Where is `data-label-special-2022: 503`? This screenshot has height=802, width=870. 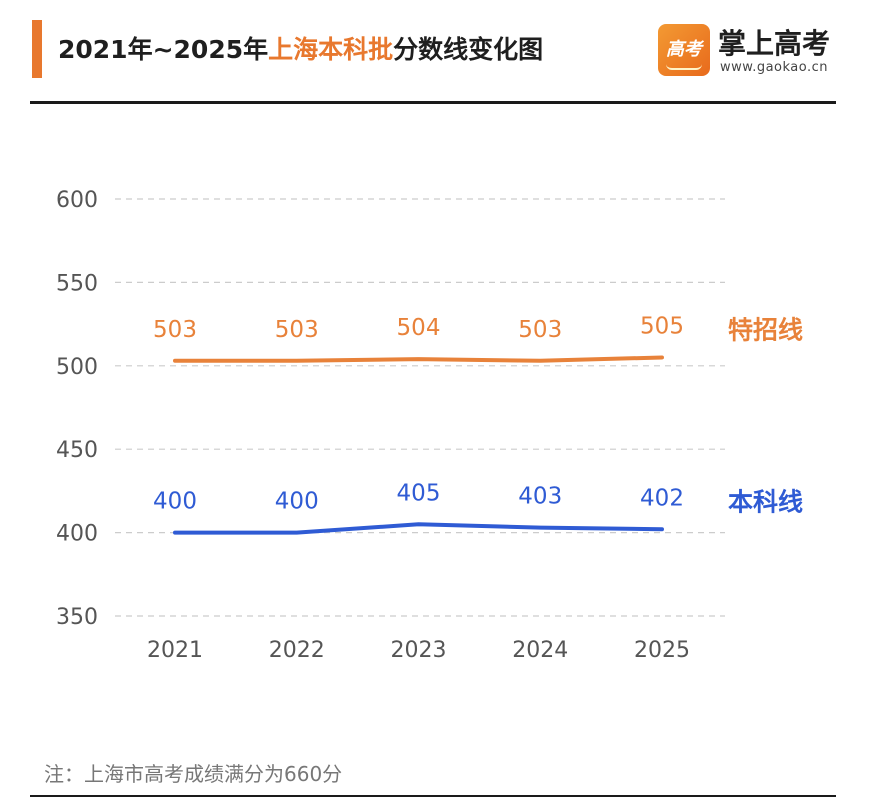
data-label-special-2022: 503 is located at coordinates (297, 330).